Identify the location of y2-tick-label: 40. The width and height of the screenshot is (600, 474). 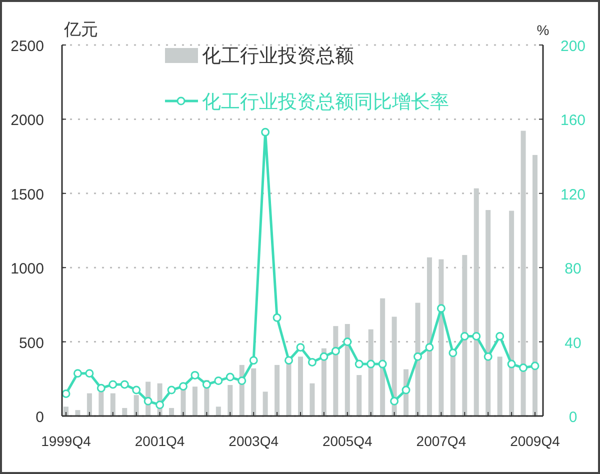
(573, 343).